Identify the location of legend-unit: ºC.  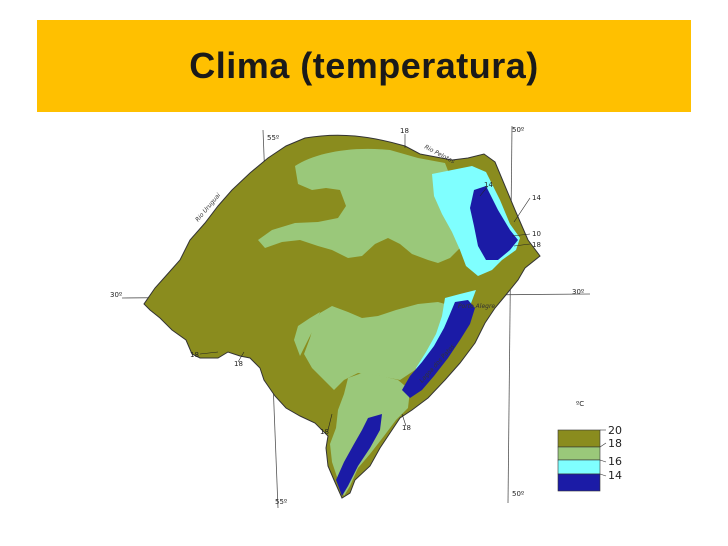
(580, 404).